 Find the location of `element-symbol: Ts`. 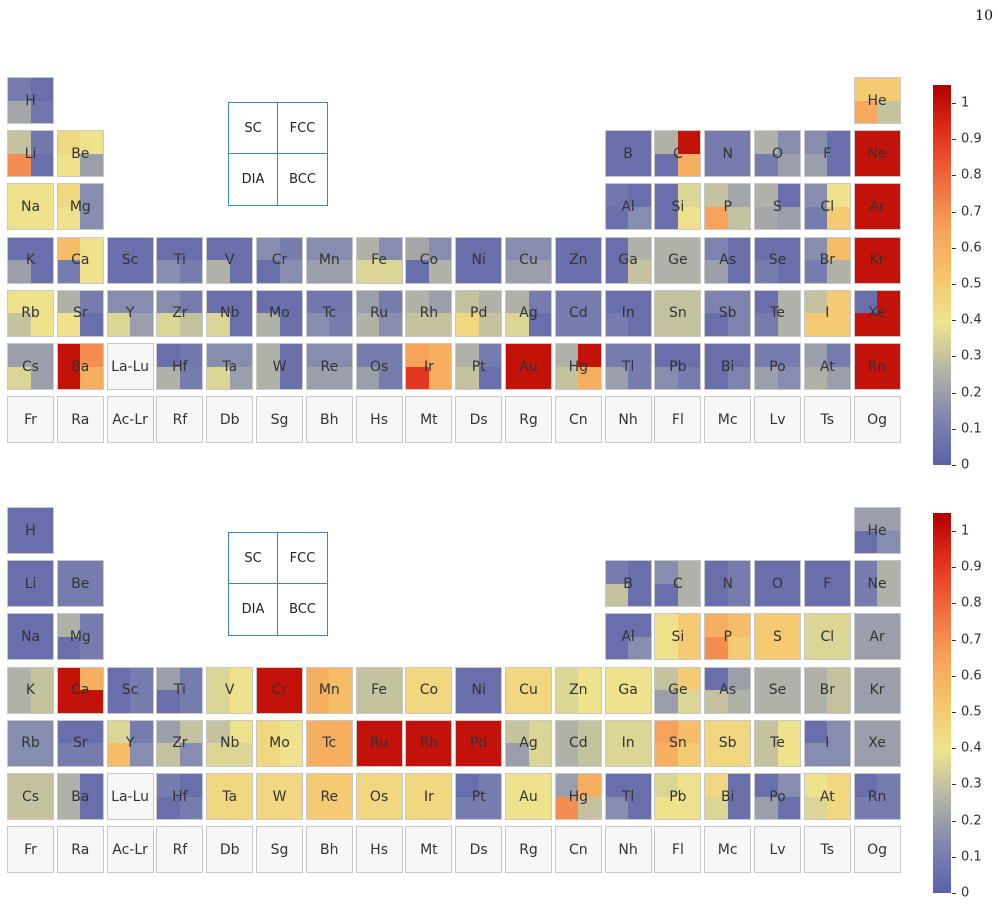

element-symbol: Ts is located at coordinates (827, 849).